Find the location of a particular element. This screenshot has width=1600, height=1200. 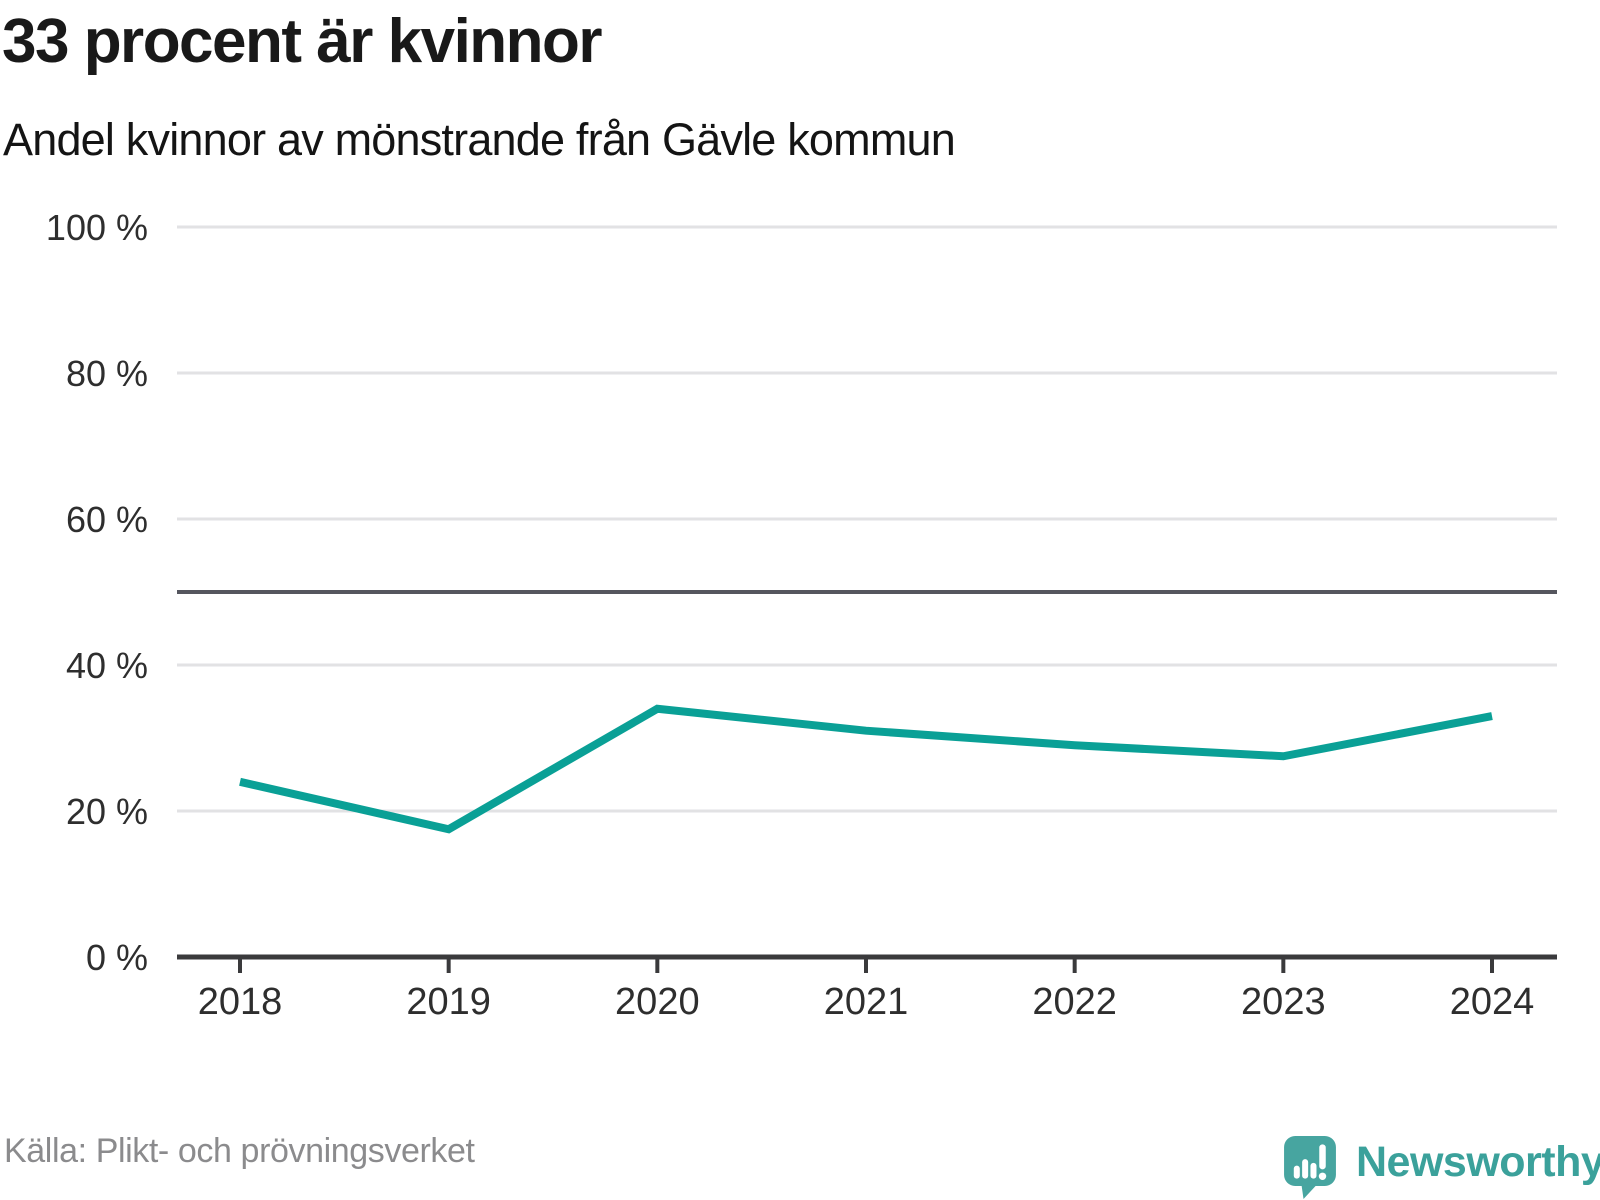

chart-title: 33 procent är kvinnor is located at coordinates (302, 41).